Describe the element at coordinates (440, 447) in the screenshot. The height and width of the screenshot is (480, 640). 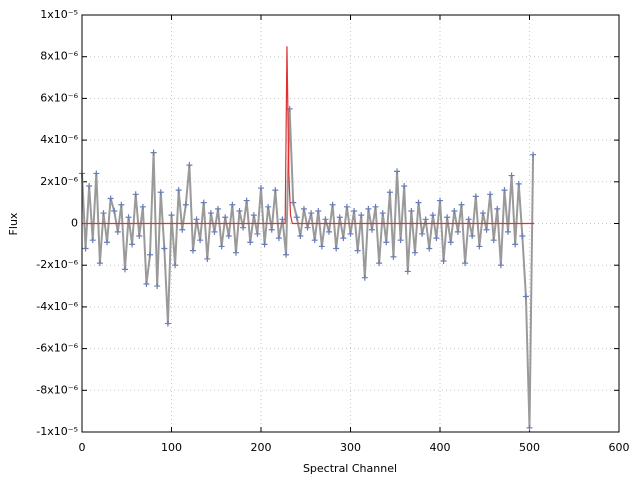
I see `x-tick-label: 400` at that location.